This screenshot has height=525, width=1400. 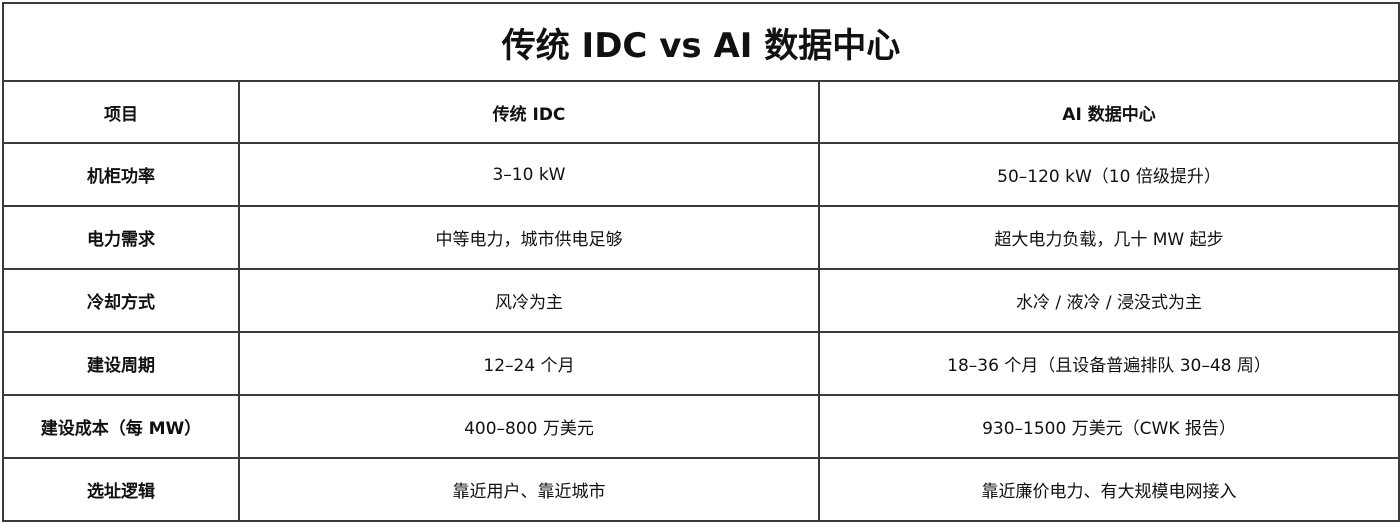 I want to click on ai-datacenter-cell: 超大电力负载，几十 MW 起步, so click(x=1109, y=237).